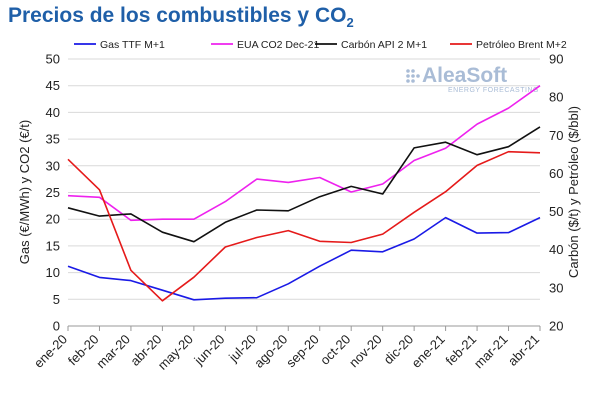  What do you see at coordinates (427, 351) in the screenshot?
I see `x-tick-label: ene-21` at bounding box center [427, 351].